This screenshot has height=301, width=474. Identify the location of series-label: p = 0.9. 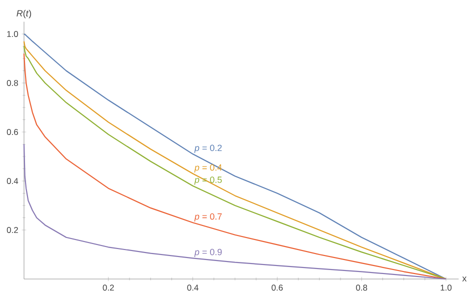
(208, 252).